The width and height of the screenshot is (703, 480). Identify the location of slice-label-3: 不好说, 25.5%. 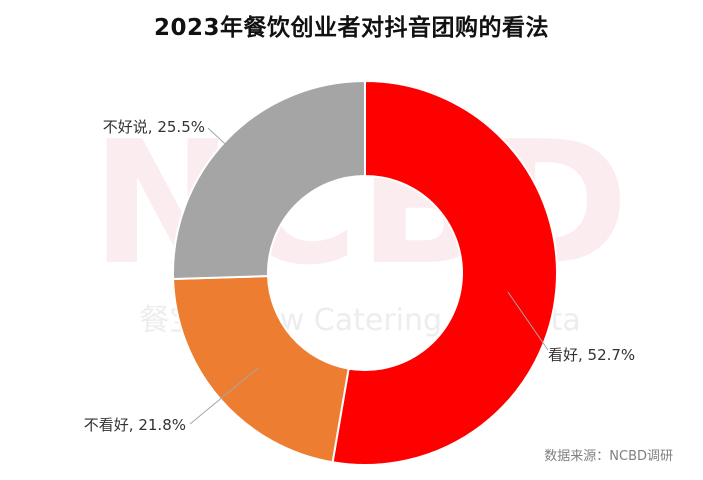
(154, 127).